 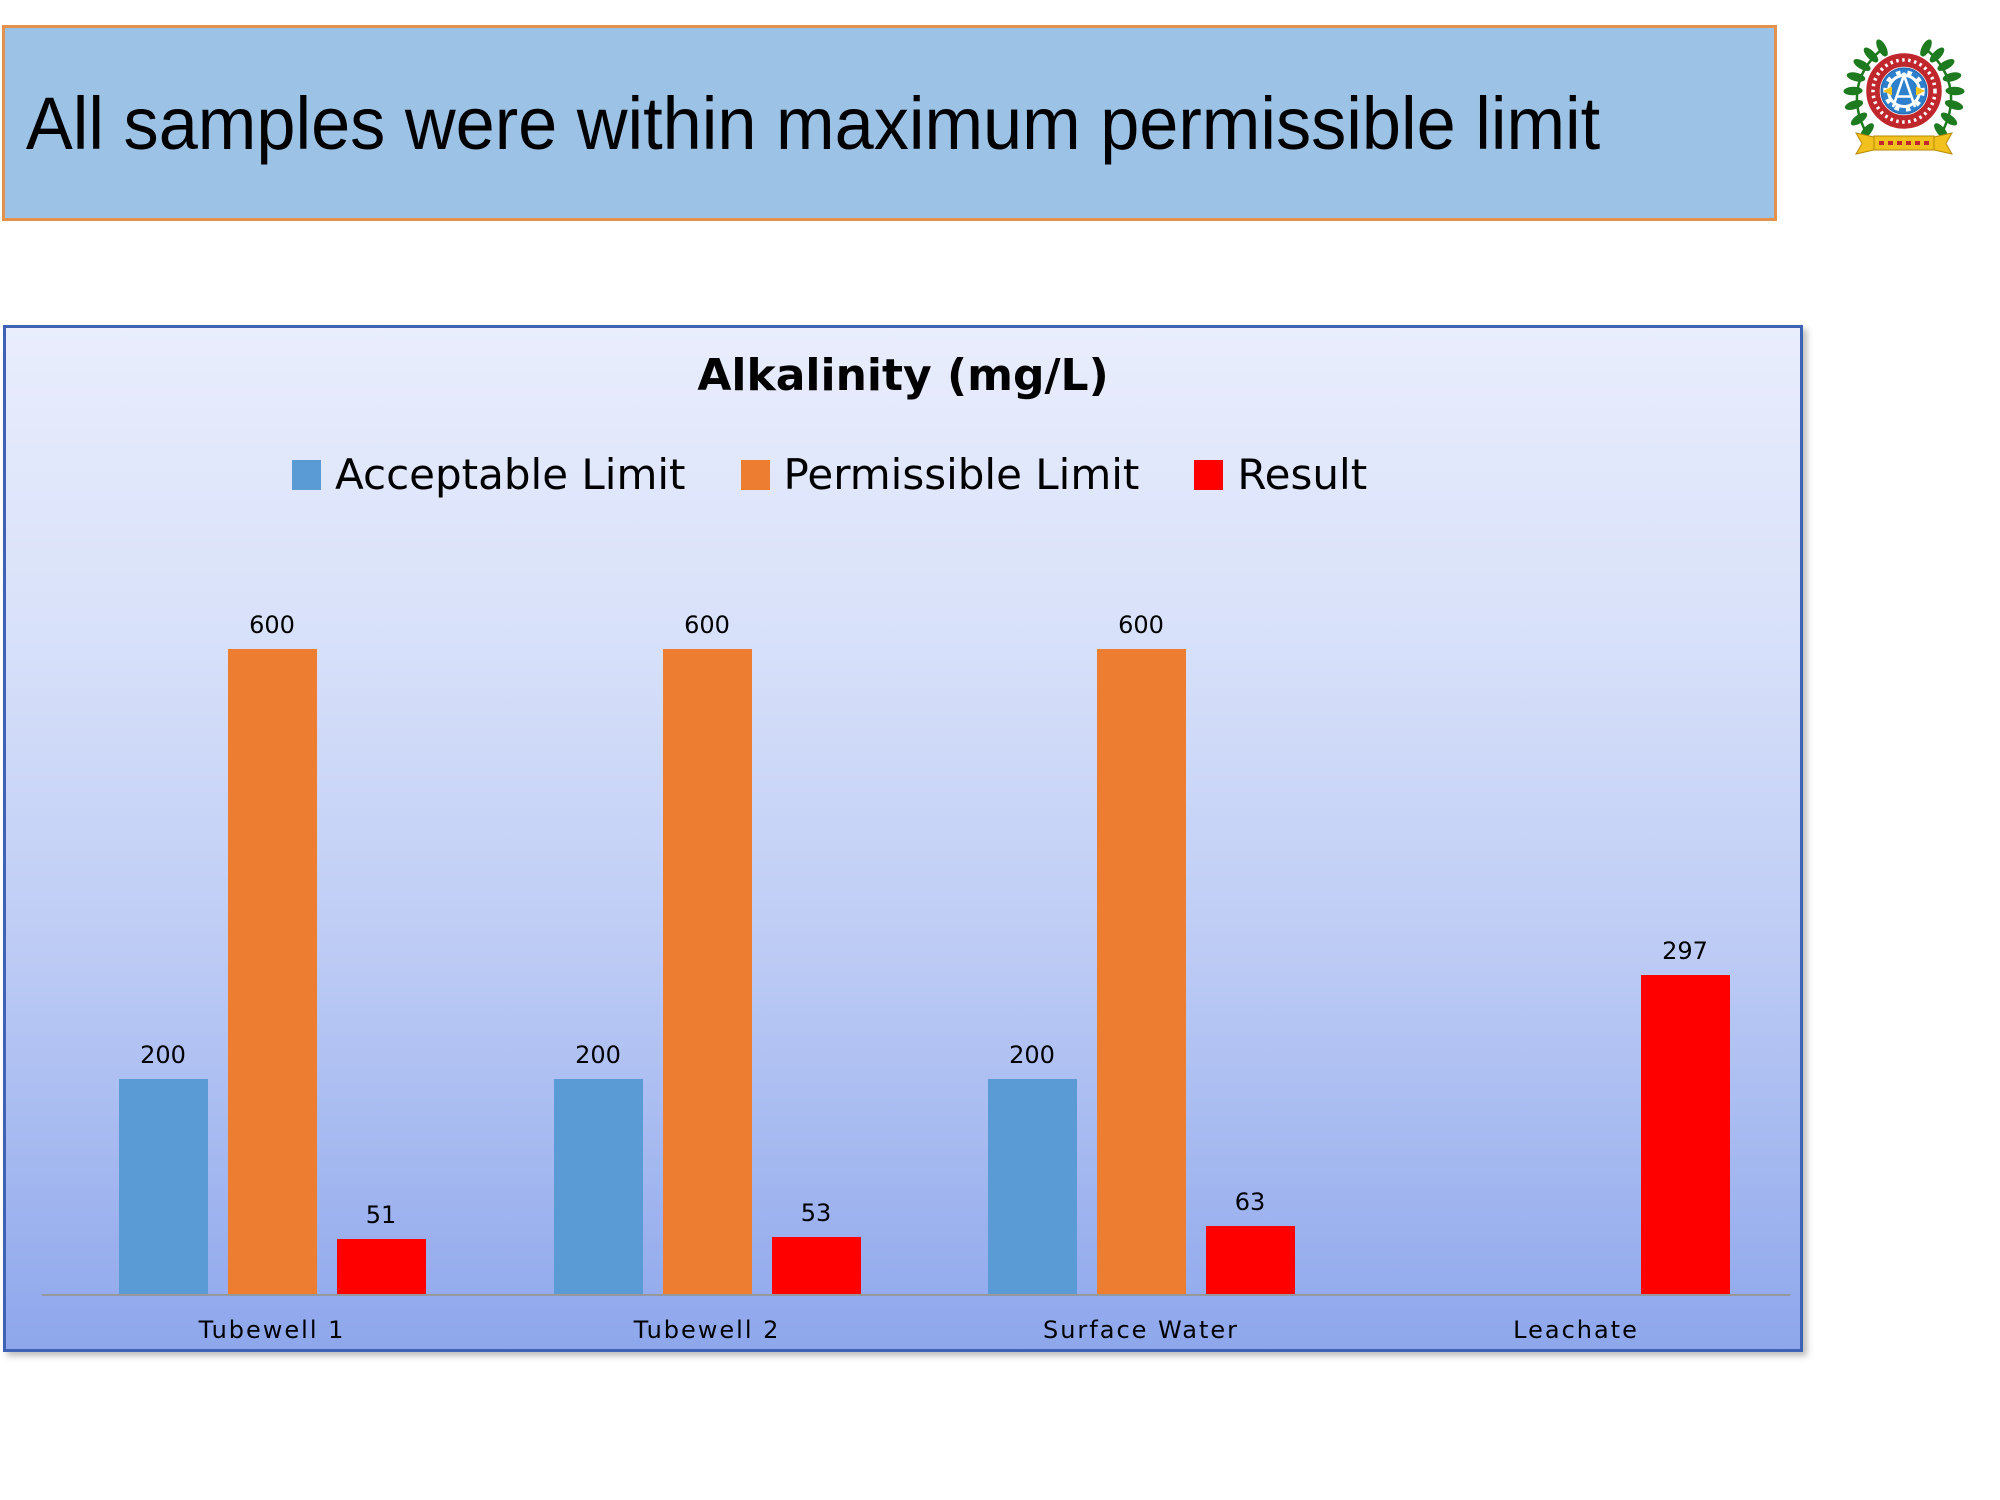 What do you see at coordinates (1302, 474) in the screenshot?
I see `legend-label-result: Result` at bounding box center [1302, 474].